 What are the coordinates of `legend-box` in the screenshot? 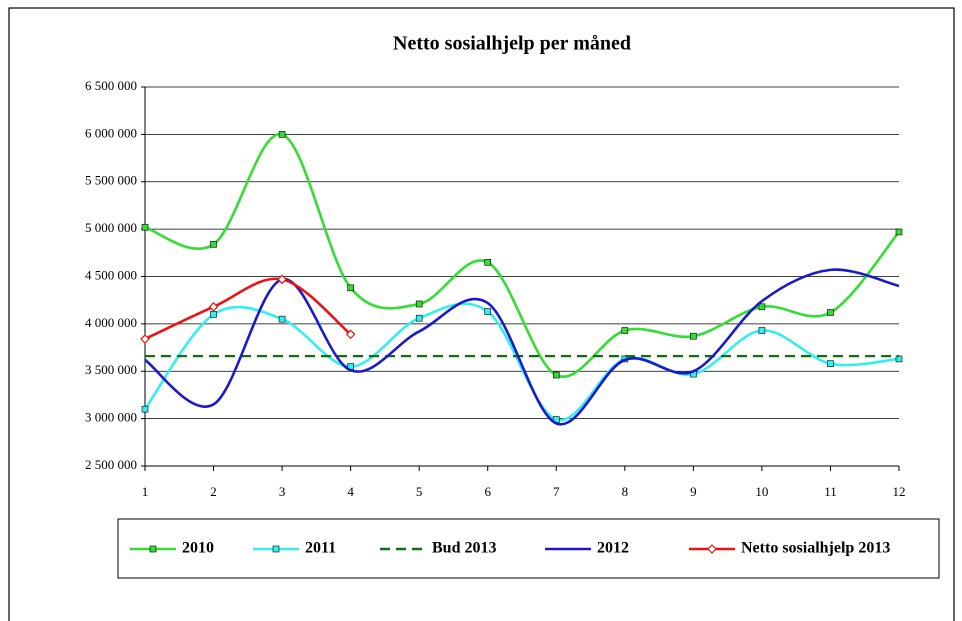 It's located at (528, 548).